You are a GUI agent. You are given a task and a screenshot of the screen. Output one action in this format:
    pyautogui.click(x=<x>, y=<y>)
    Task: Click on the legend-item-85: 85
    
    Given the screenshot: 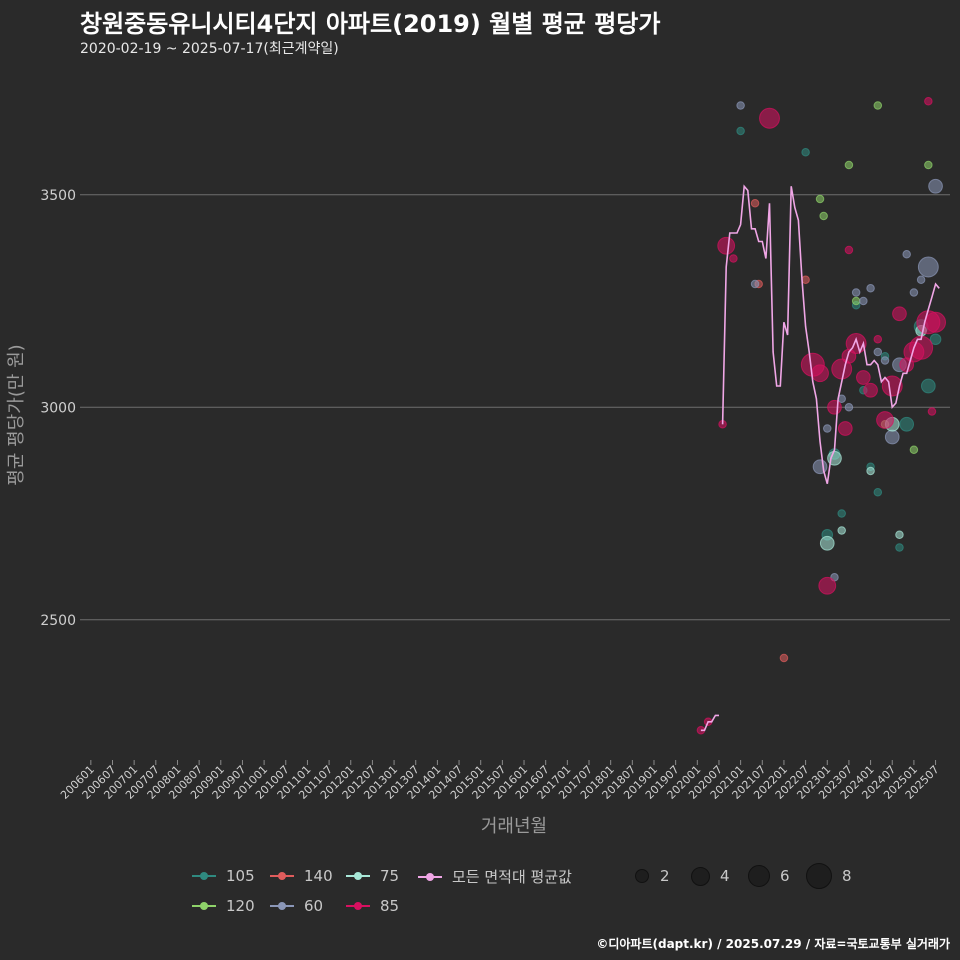 What is the action you would take?
    pyautogui.click(x=371, y=906)
    